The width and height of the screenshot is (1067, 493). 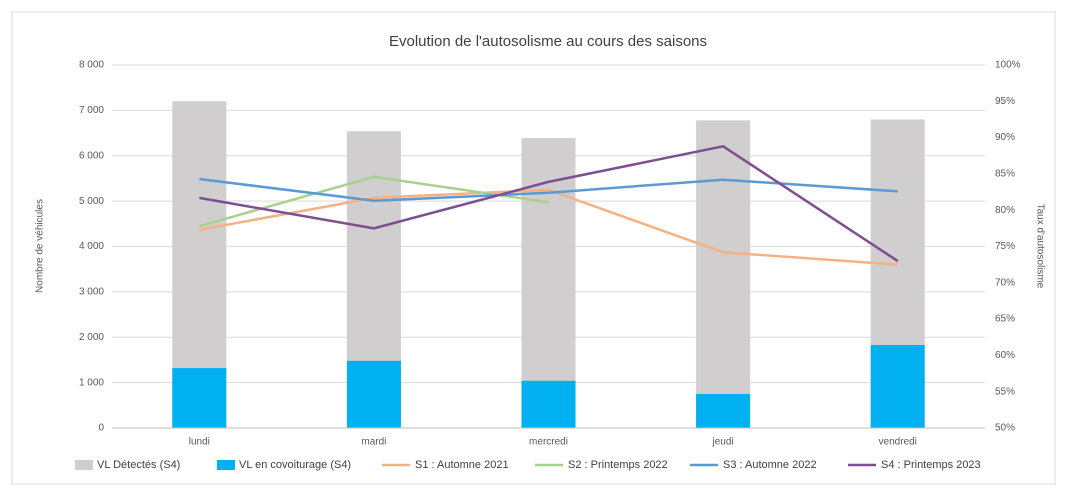 I want to click on y-tick-label: 0, so click(x=101, y=428).